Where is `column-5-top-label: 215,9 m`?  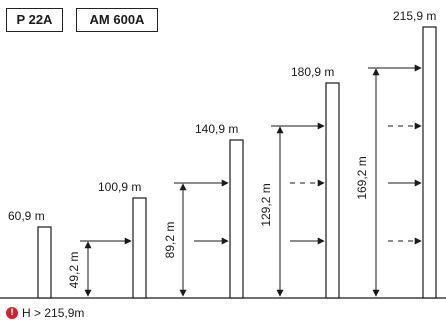
column-5-top-label: 215,9 m is located at coordinates (414, 16).